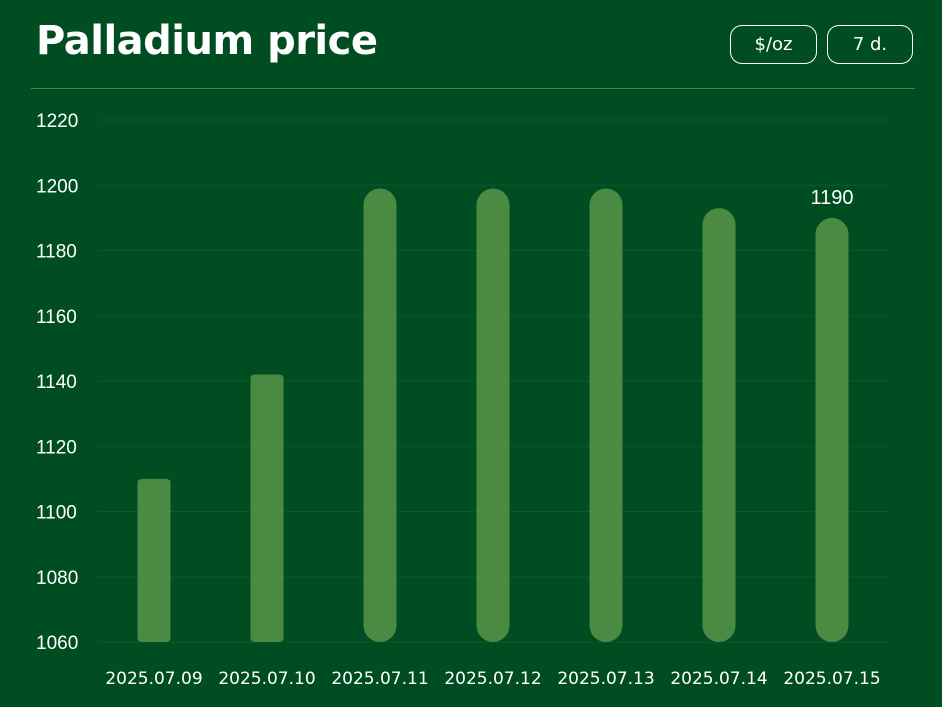  I want to click on y-tick-label: 1100, so click(56, 513).